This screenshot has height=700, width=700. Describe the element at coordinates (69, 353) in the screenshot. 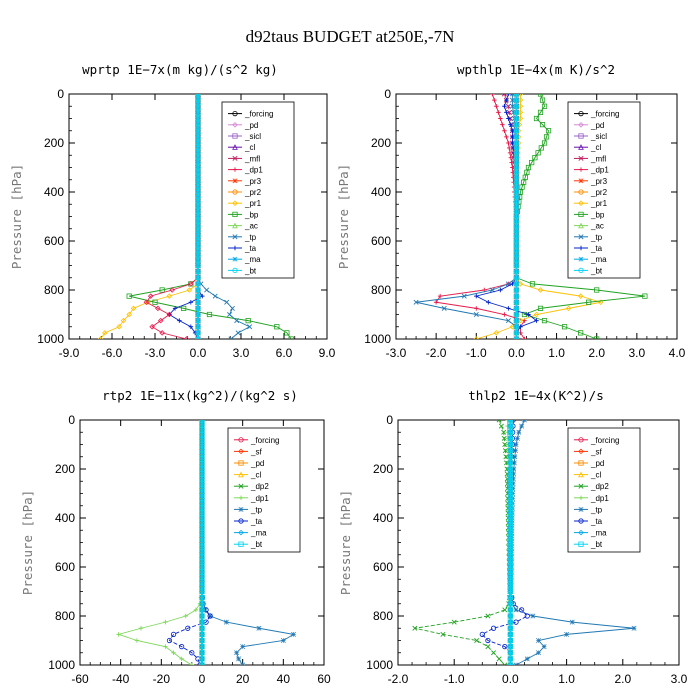

I see `x-tick-label: -9.0` at that location.